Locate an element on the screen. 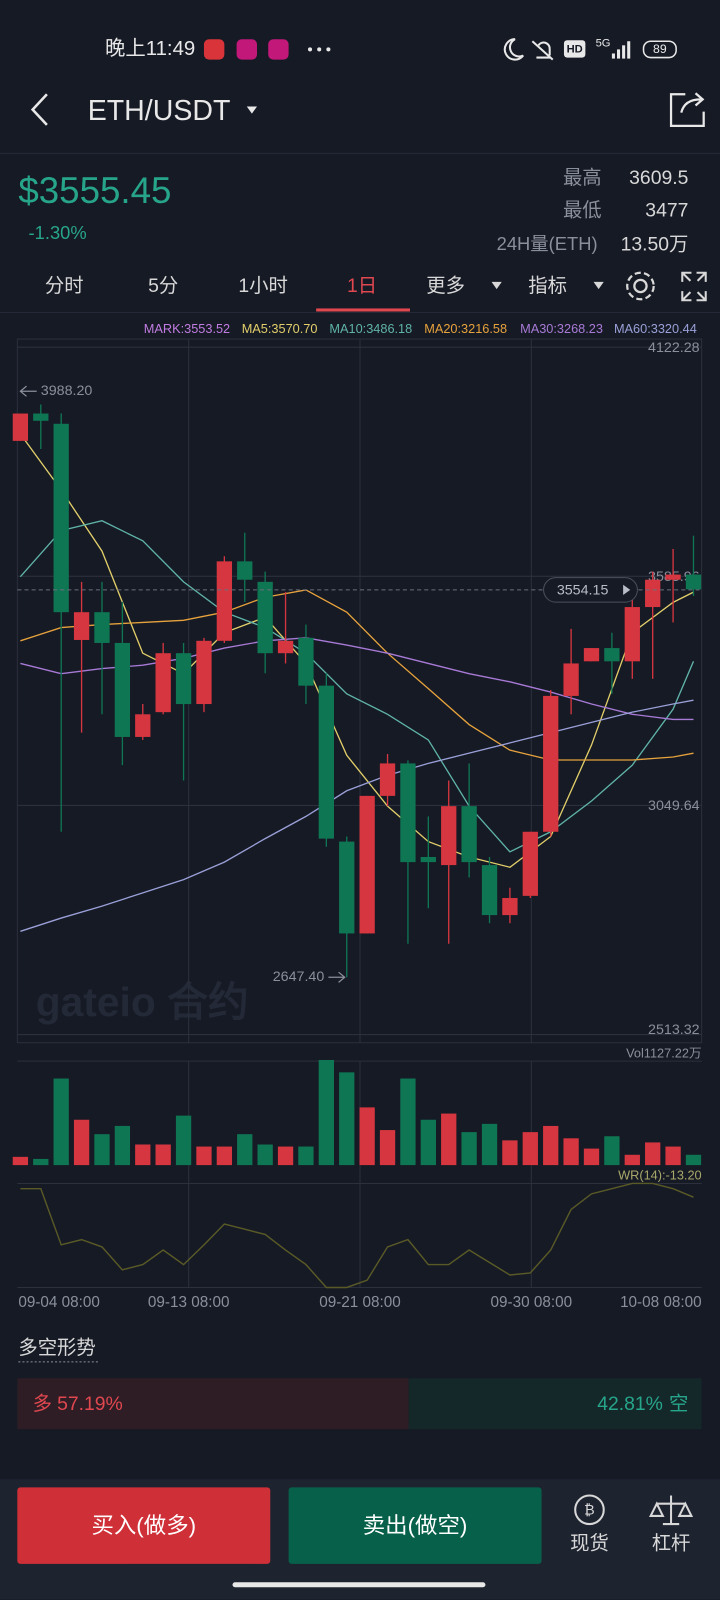 The width and height of the screenshot is (720, 1600). fullscreen-button is located at coordinates (694, 286).